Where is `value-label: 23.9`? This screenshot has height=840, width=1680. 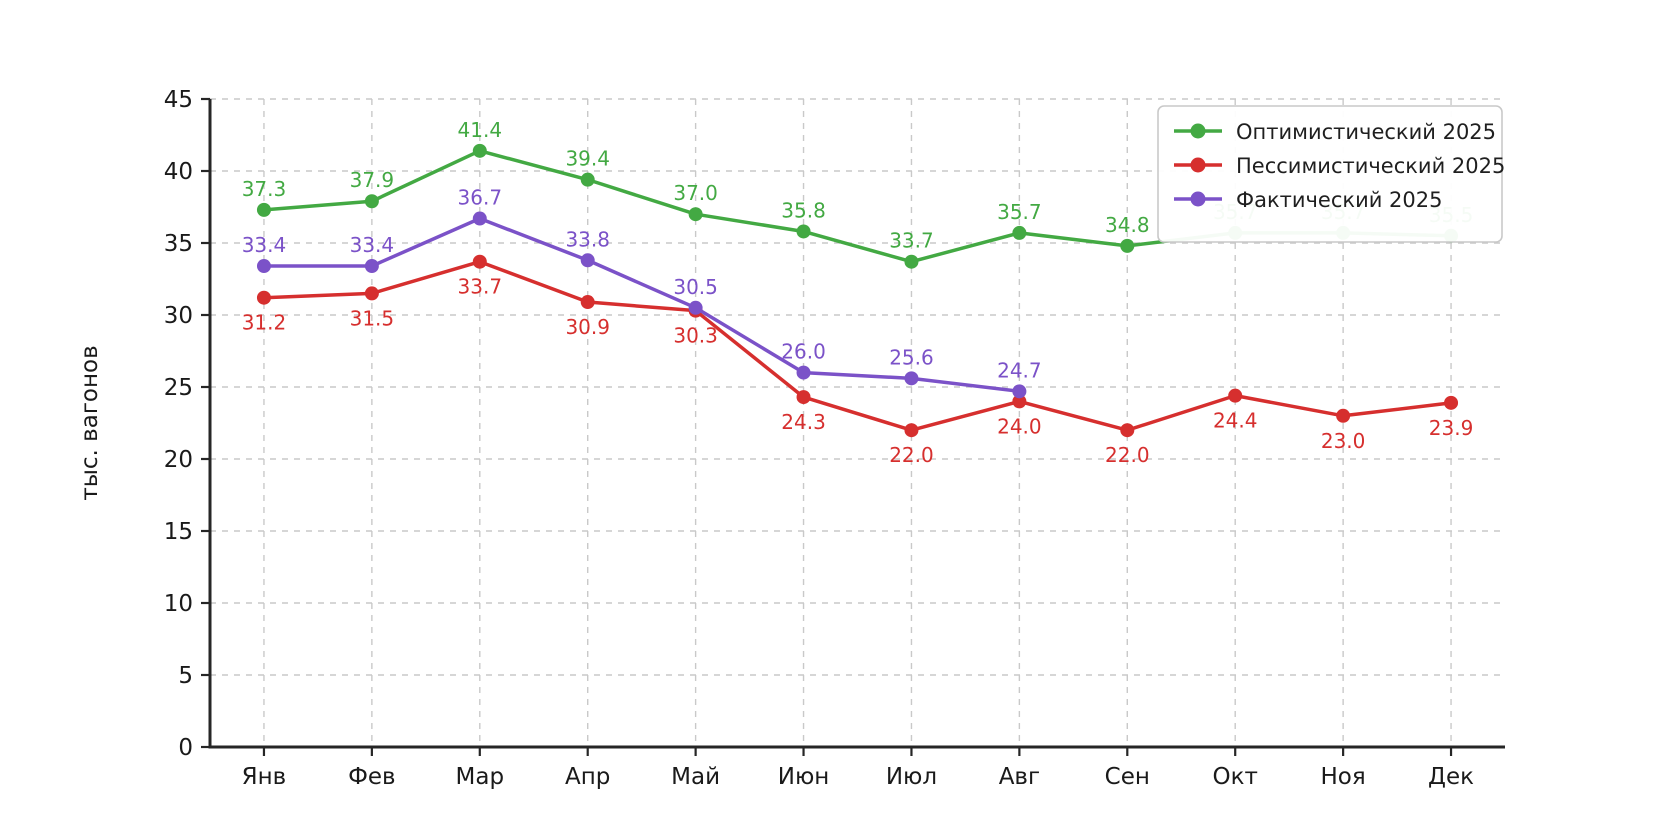 value-label: 23.9 is located at coordinates (1451, 428).